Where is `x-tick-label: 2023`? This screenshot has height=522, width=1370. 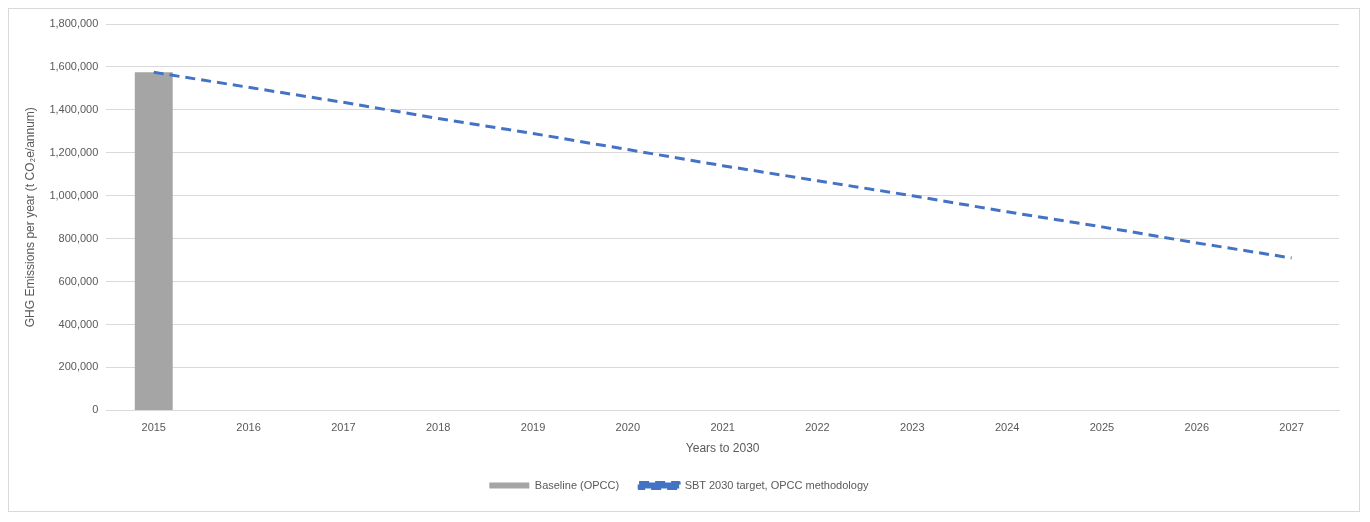
x-tick-label: 2023 is located at coordinates (912, 427).